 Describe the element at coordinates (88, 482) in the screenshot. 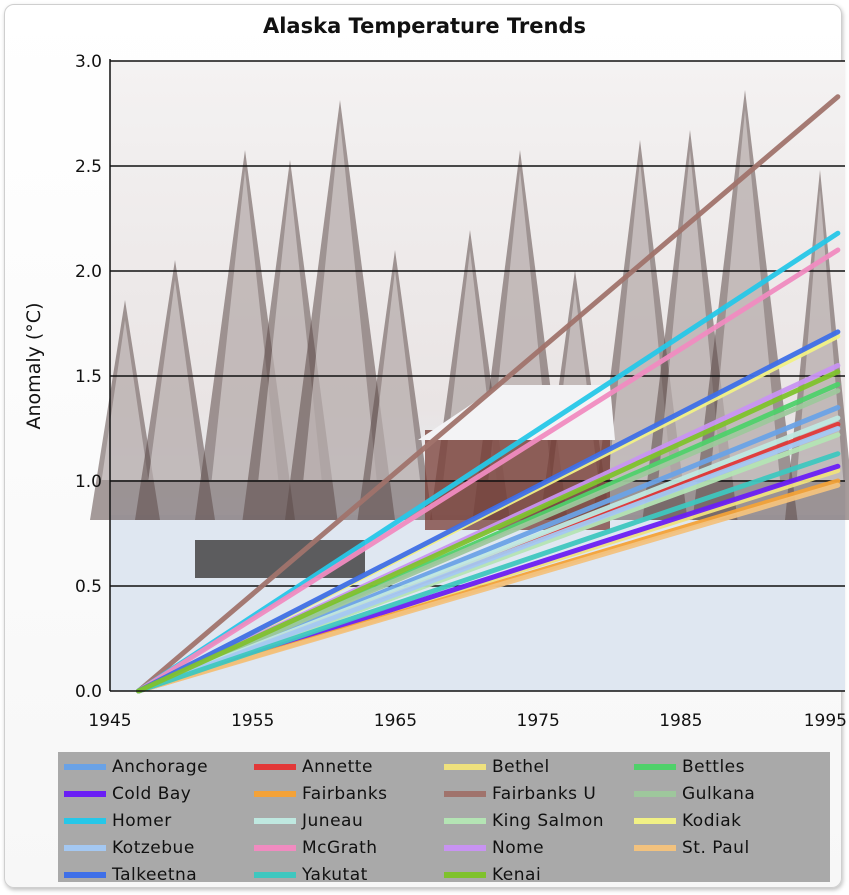

I see `y-tick-label: 1.0` at that location.